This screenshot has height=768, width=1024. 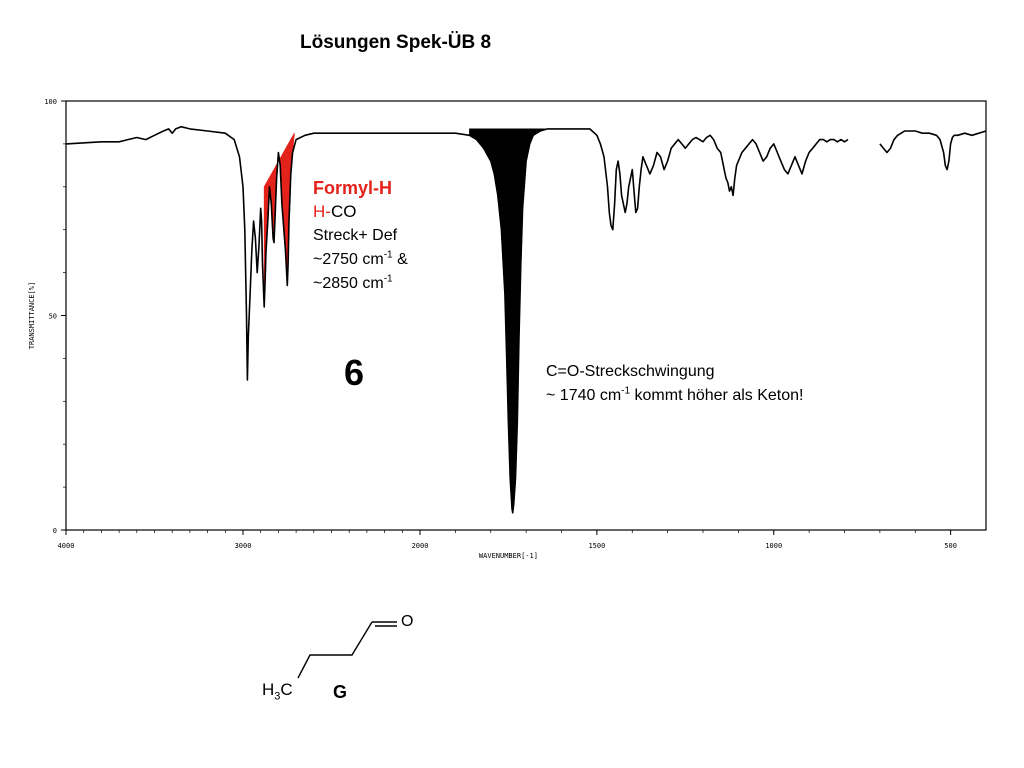 What do you see at coordinates (53, 317) in the screenshot?
I see `y-tick-label: 50` at bounding box center [53, 317].